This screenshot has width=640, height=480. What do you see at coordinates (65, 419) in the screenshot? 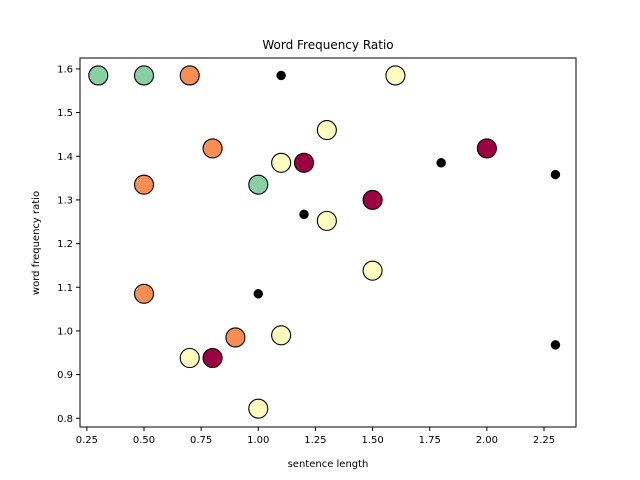
I see `y-tick-label: 0.8` at bounding box center [65, 419].